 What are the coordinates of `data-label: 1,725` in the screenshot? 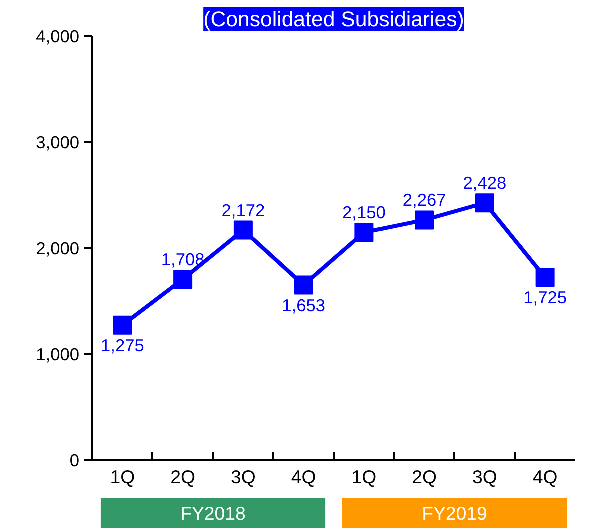 It's located at (546, 298).